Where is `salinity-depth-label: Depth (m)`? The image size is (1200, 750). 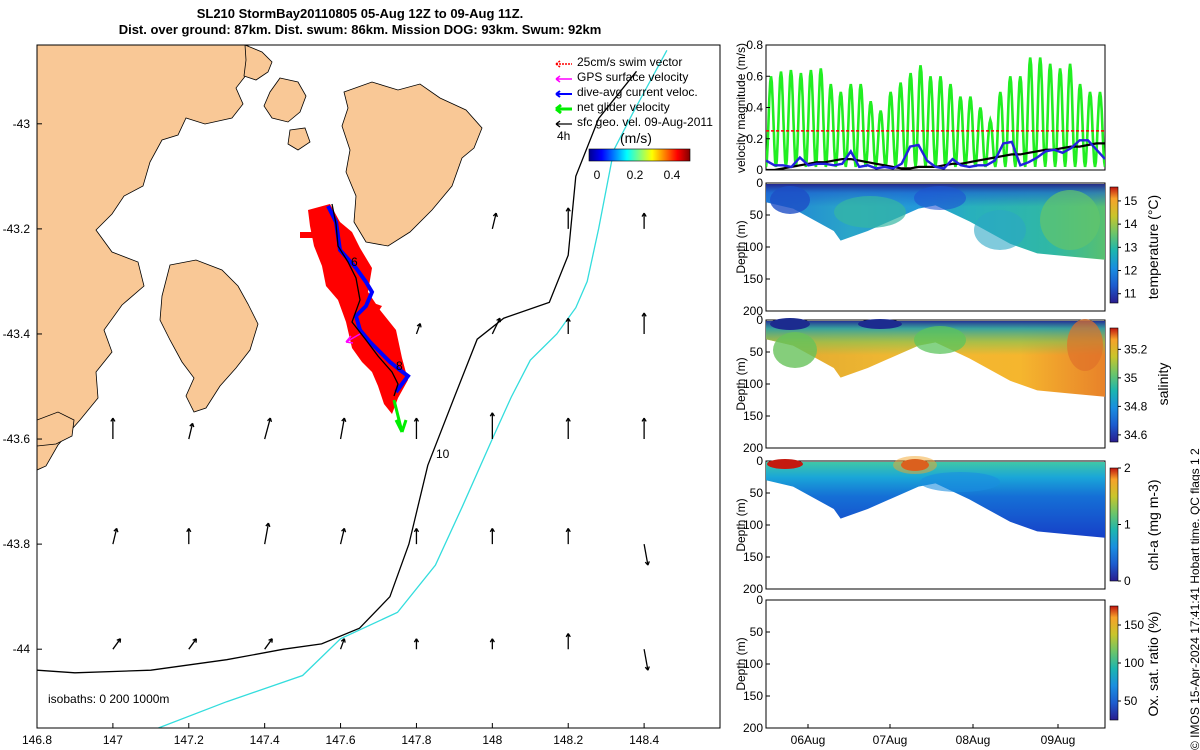 salinity-depth-label: Depth (m) is located at coordinates (741, 383).